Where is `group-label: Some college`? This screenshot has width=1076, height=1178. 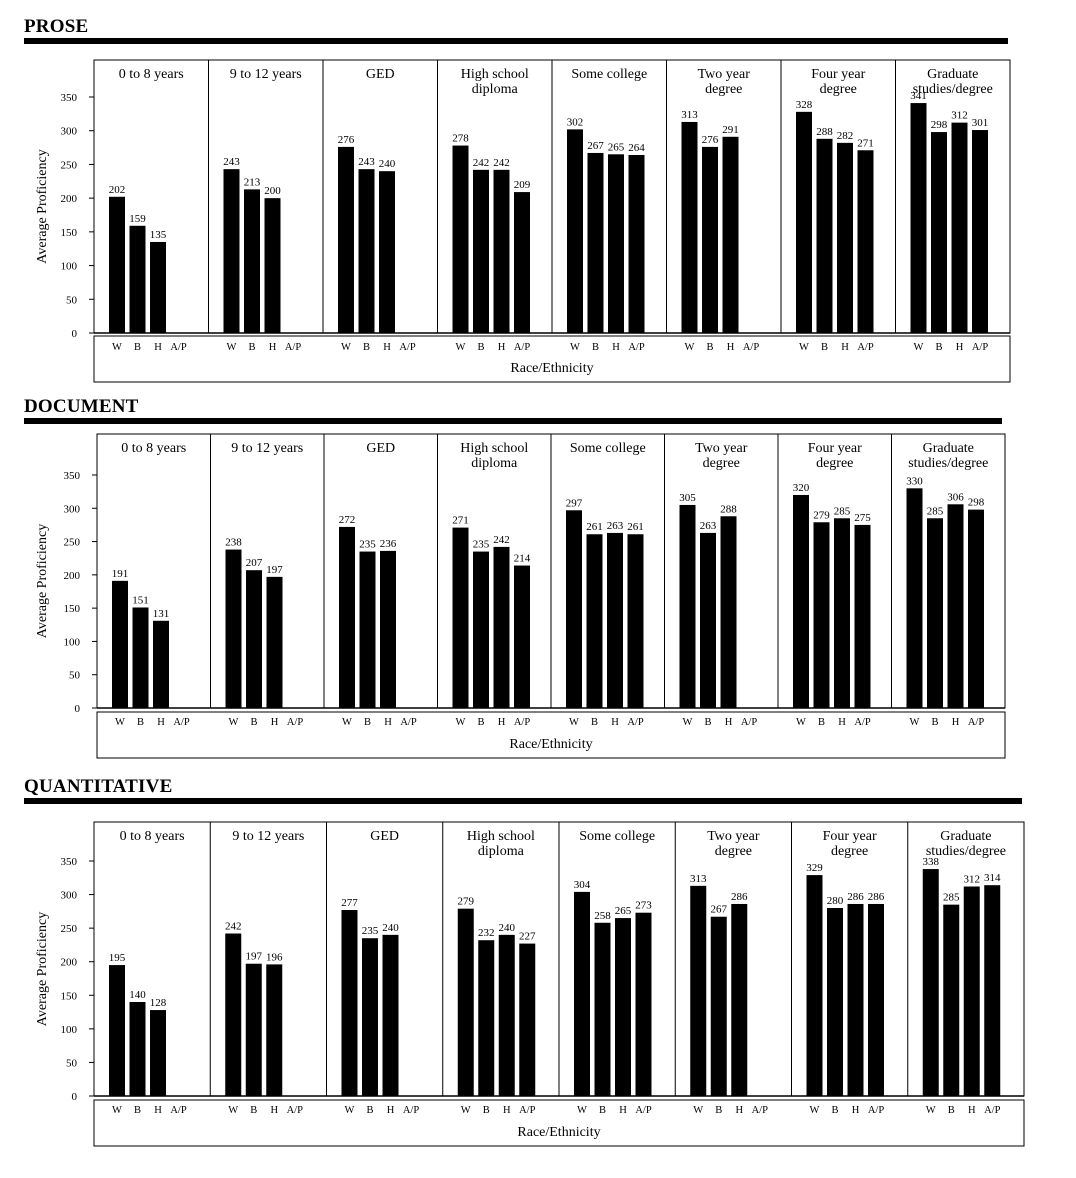 group-label: Some college is located at coordinates (609, 74).